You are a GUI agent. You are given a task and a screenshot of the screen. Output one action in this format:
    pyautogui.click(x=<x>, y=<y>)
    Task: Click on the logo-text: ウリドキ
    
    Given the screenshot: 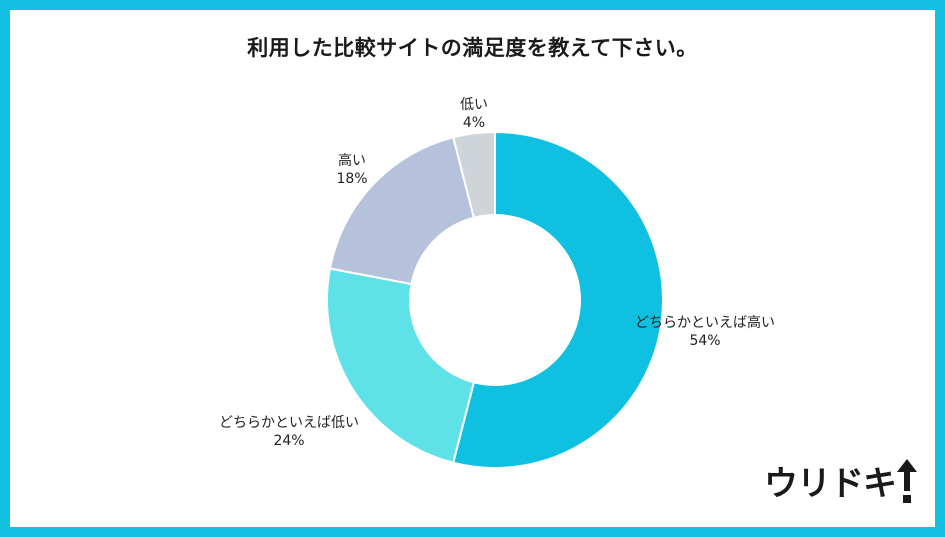 What is the action you would take?
    pyautogui.click(x=830, y=484)
    